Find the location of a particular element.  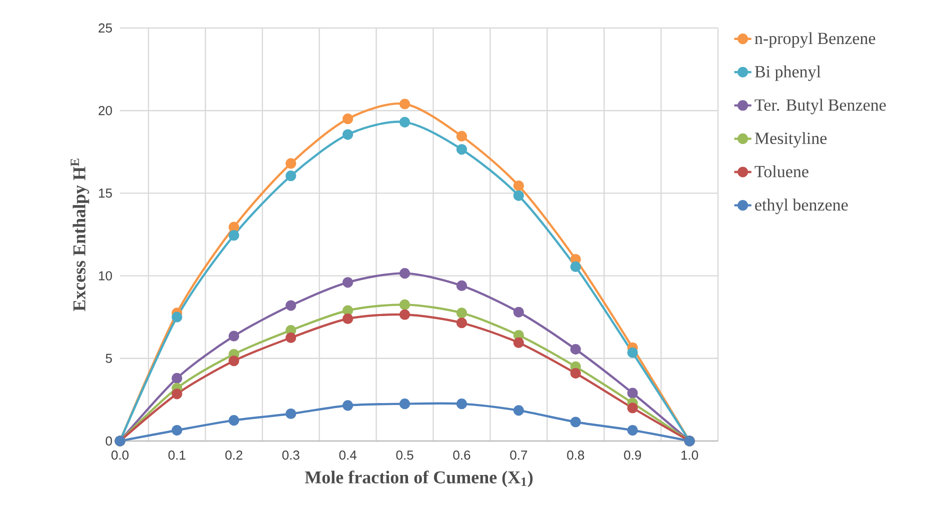

x-tick-label: 0.8 is located at coordinates (575, 455).